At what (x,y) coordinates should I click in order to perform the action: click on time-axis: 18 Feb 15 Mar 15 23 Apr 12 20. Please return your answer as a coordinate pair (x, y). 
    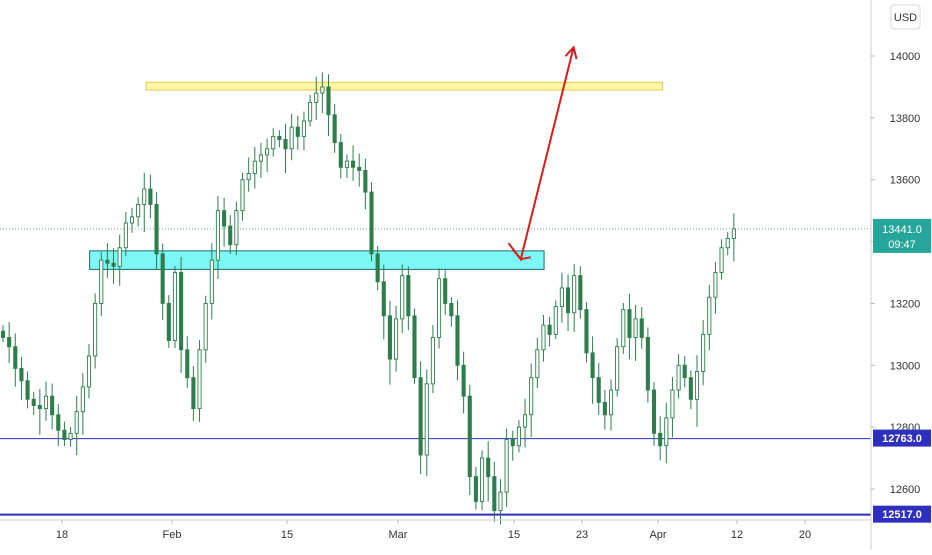
    Looking at the image, I should click on (435, 530).